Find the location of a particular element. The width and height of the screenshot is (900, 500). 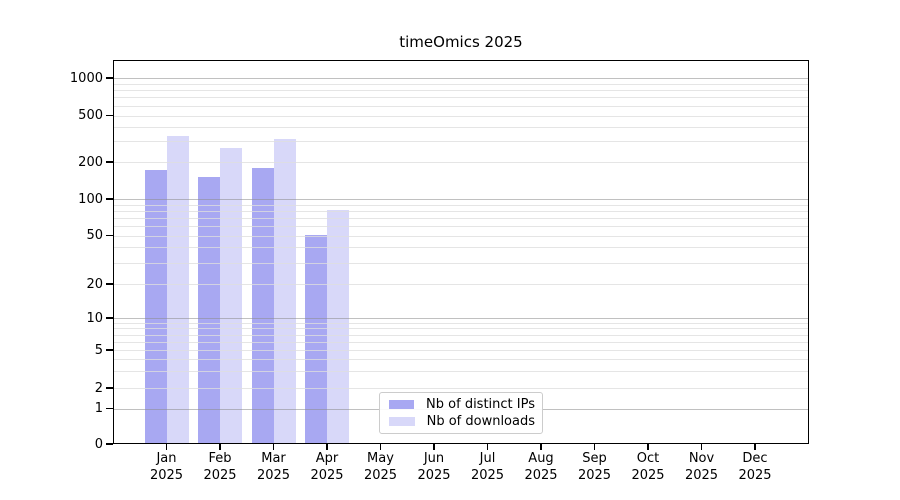

chart-title: timeOmics 2025 is located at coordinates (461, 42).